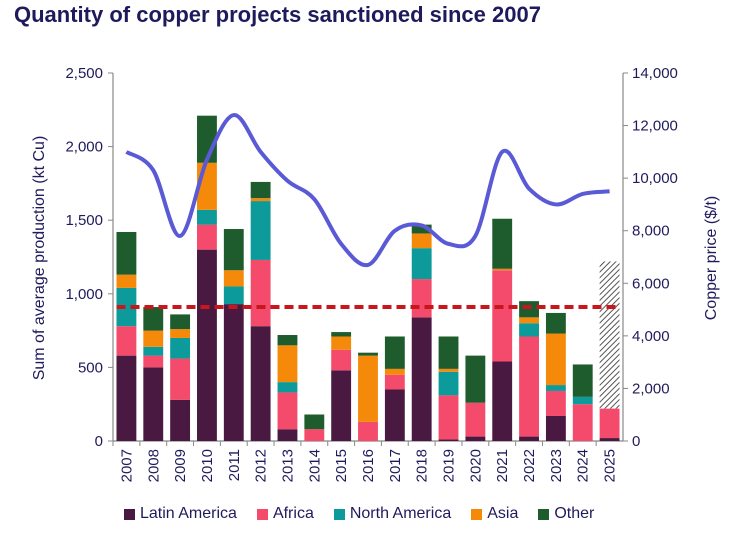 The width and height of the screenshot is (743, 535). What do you see at coordinates (314, 465) in the screenshot?
I see `x-tick-label: 2014` at bounding box center [314, 465].